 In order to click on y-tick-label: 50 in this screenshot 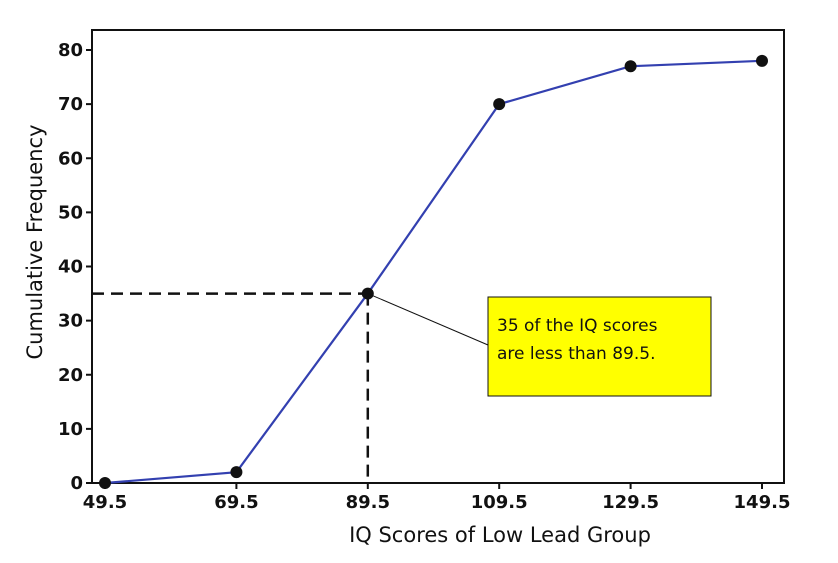, I will do `click(70, 212)`.